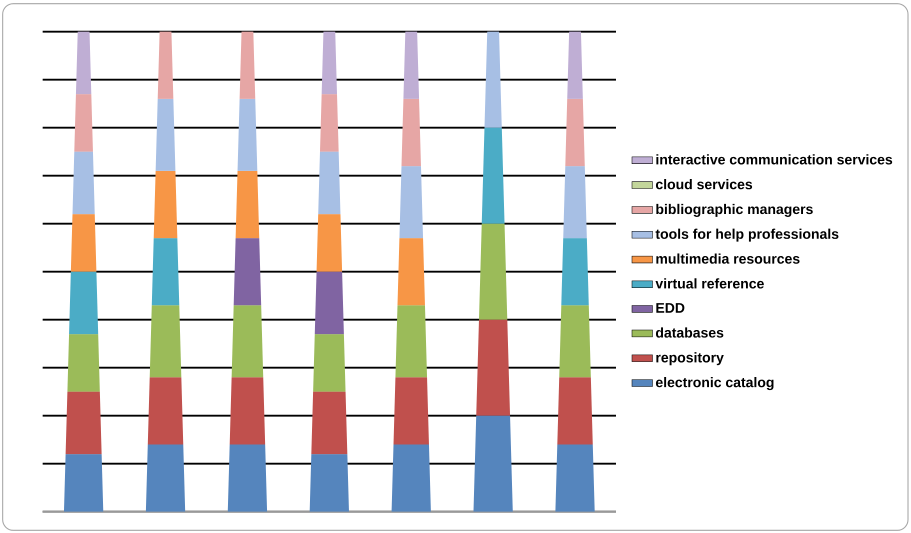 This screenshot has width=911, height=533. What do you see at coordinates (704, 184) in the screenshot?
I see `legend-label: cloud services` at bounding box center [704, 184].